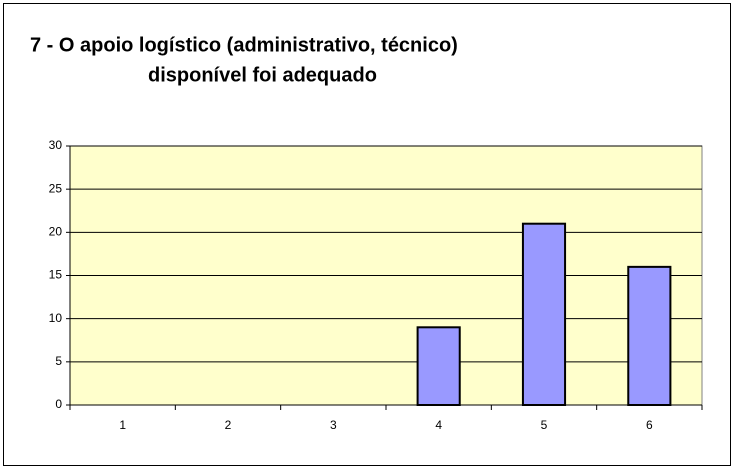 Image resolution: width=735 pixels, height=469 pixels. Describe the element at coordinates (544, 425) in the screenshot. I see `x-tick-label: 5` at that location.